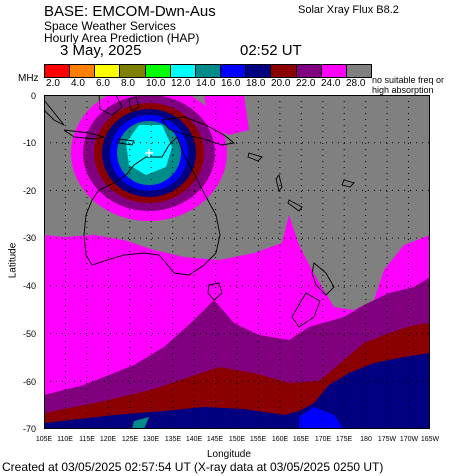 Image resolution: width=462 pixels, height=476 pixels. I want to click on product-name: Hourly Area Prediction (HAP), so click(122, 38).